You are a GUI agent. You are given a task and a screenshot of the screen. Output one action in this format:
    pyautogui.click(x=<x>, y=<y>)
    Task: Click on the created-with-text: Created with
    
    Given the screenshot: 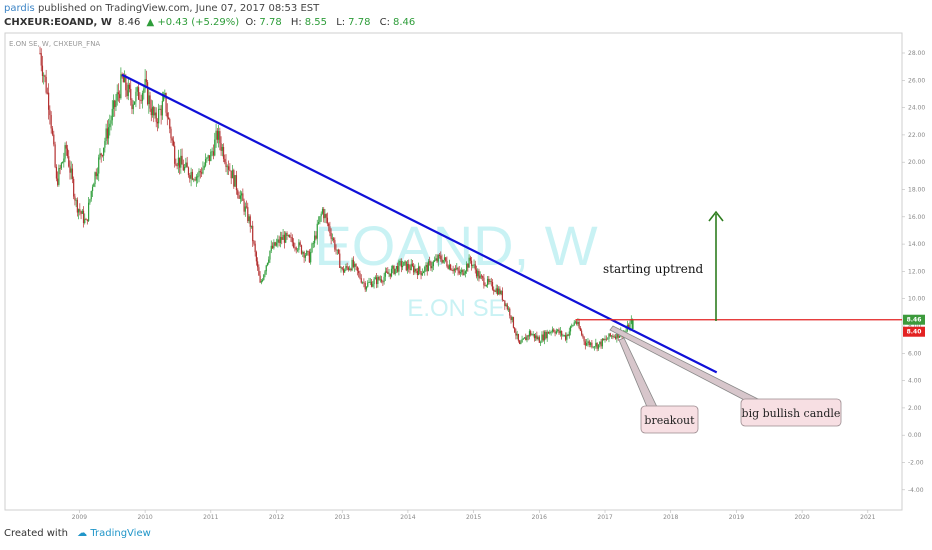 What is the action you would take?
    pyautogui.click(x=36, y=533)
    